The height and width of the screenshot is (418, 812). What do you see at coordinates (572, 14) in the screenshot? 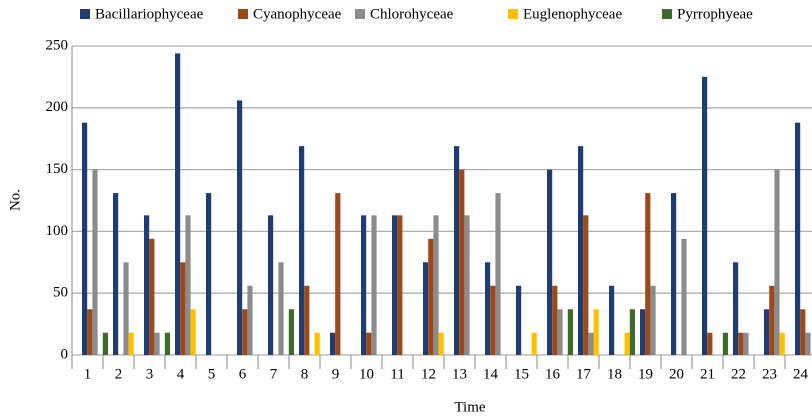
I see `legend-label: Euglenophyceae` at bounding box center [572, 14].